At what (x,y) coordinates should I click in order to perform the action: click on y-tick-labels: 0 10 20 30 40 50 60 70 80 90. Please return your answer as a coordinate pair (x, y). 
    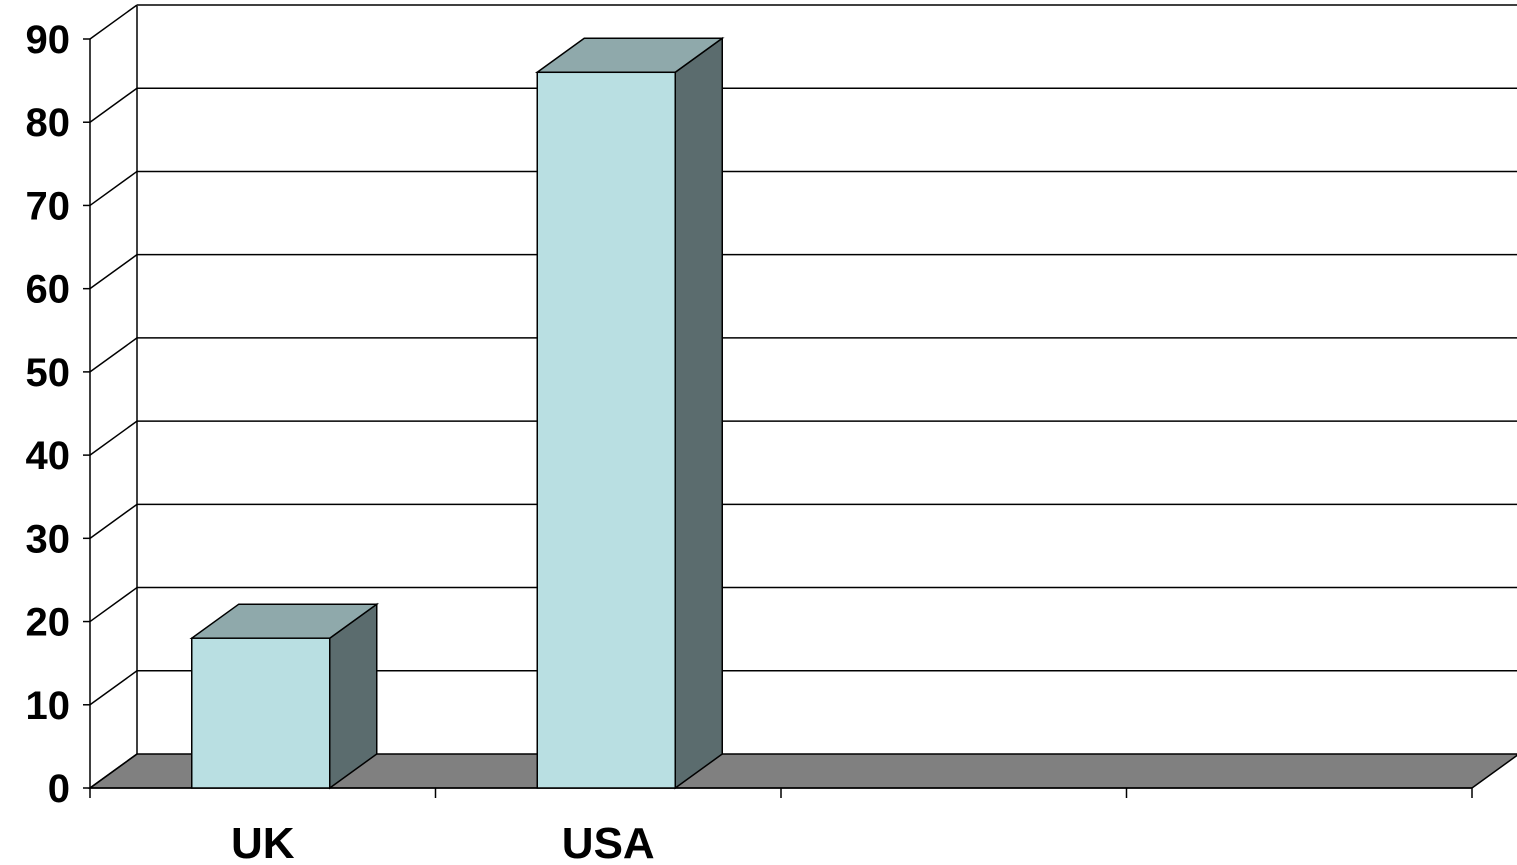
    Looking at the image, I should click on (48, 414).